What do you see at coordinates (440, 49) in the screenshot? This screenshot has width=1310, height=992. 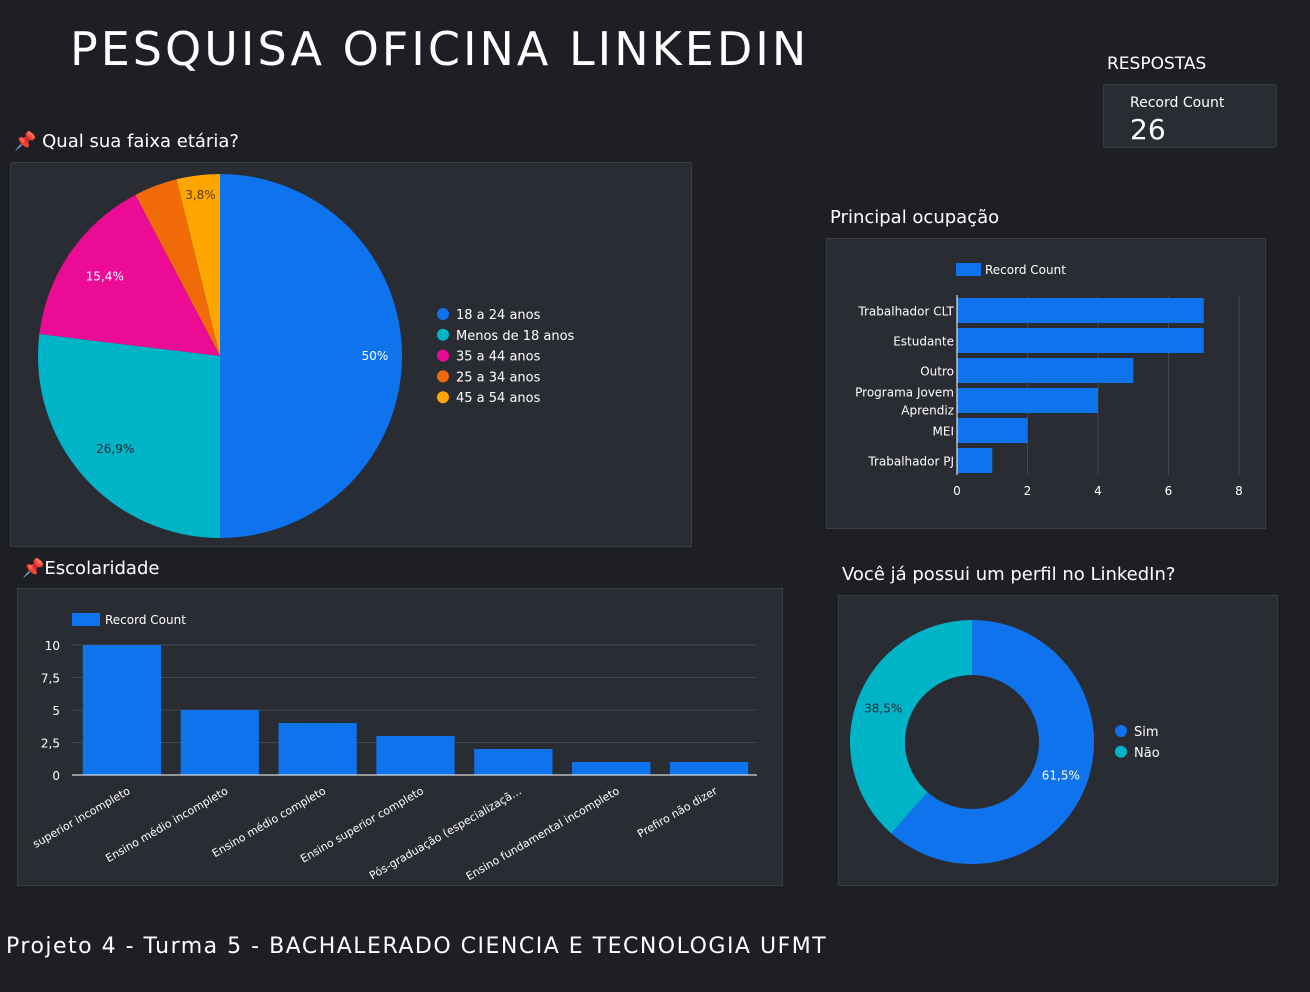 I see `page-title: PESQUISA OFICINA LINKEDIN` at bounding box center [440, 49].